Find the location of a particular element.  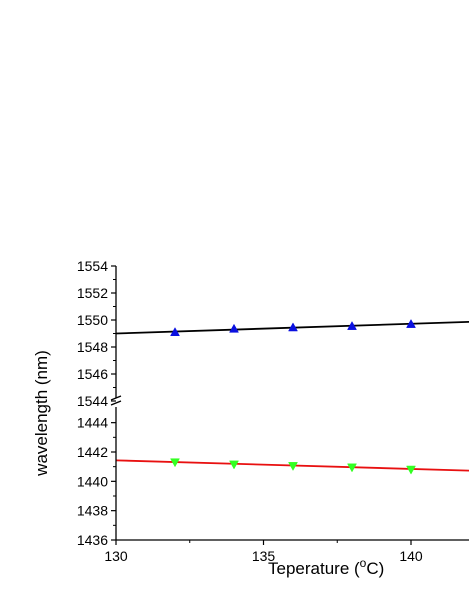

x-axis-title-sup: o is located at coordinates (363, 563).